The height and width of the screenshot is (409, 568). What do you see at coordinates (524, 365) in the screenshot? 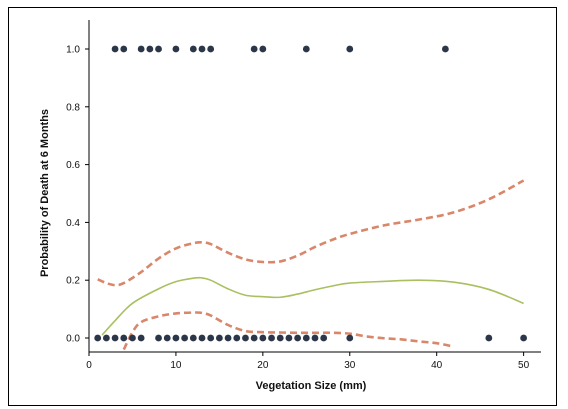
I see `x-tick-label: 50` at bounding box center [524, 365].